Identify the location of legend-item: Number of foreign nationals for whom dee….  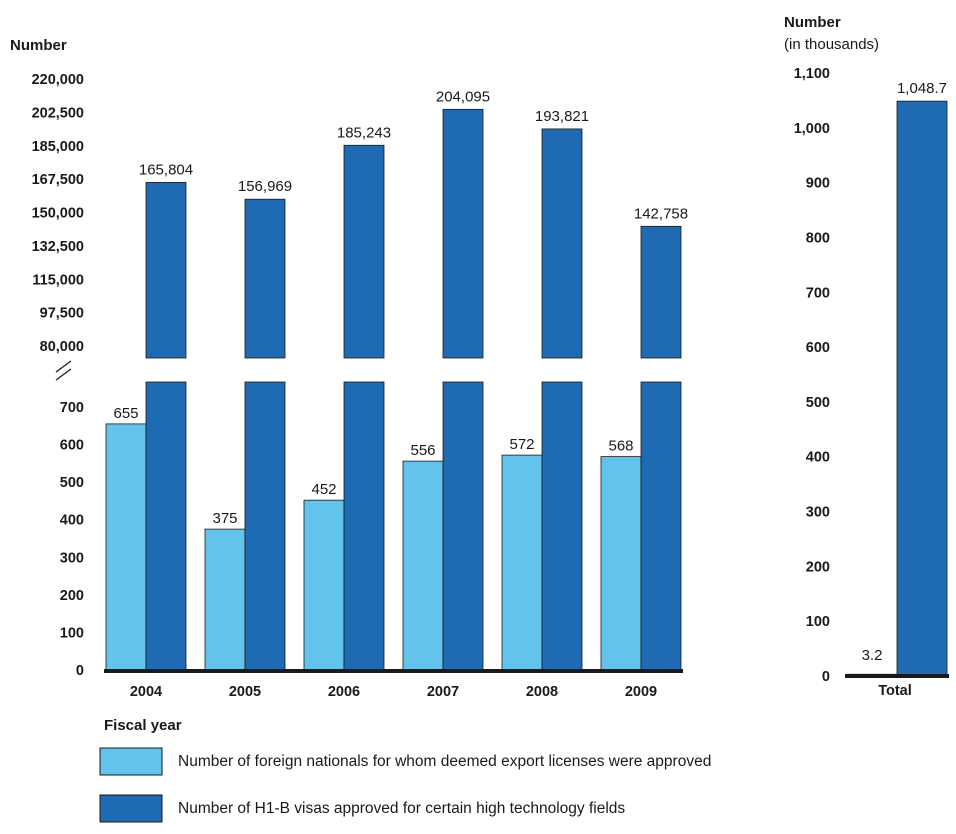
(405, 761).